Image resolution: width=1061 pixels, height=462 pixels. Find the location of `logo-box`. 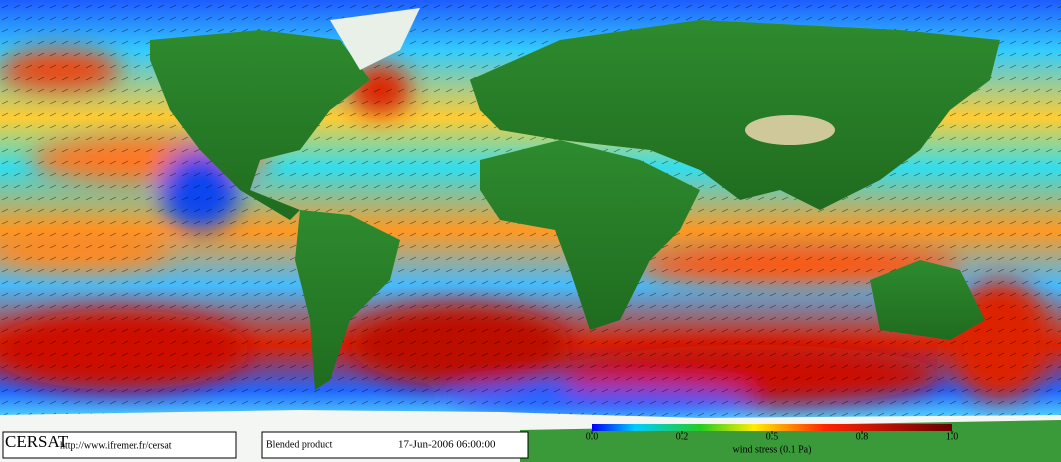

logo-box is located at coordinates (119, 445).